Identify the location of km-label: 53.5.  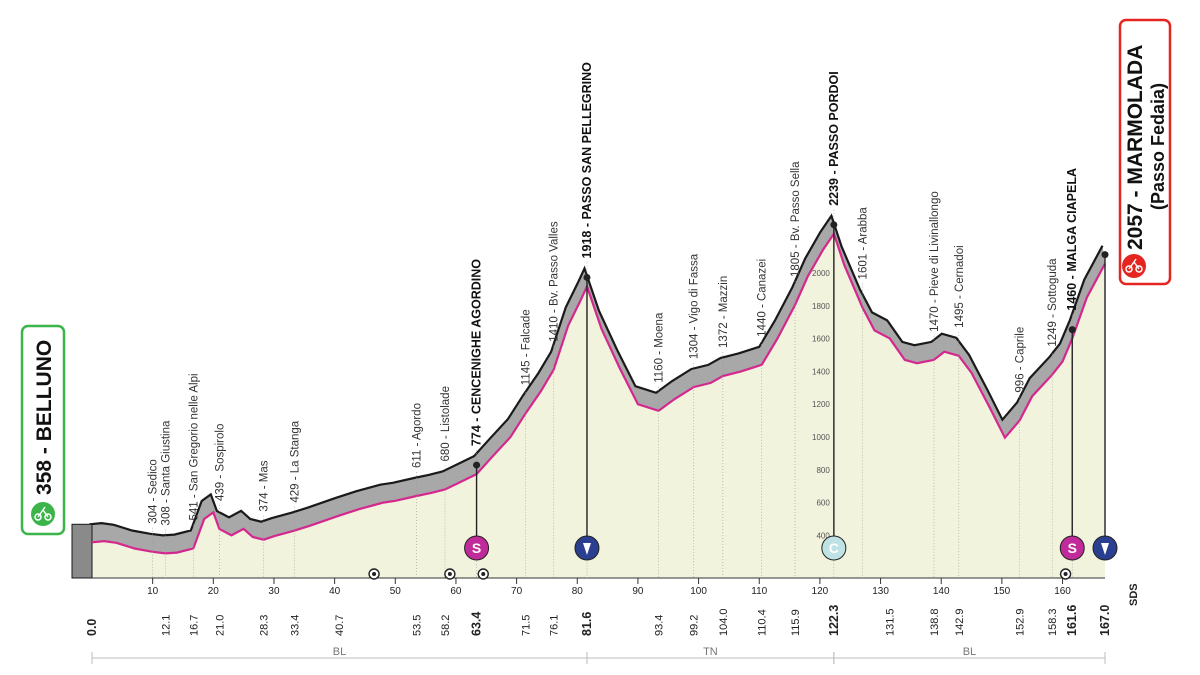
(418, 625).